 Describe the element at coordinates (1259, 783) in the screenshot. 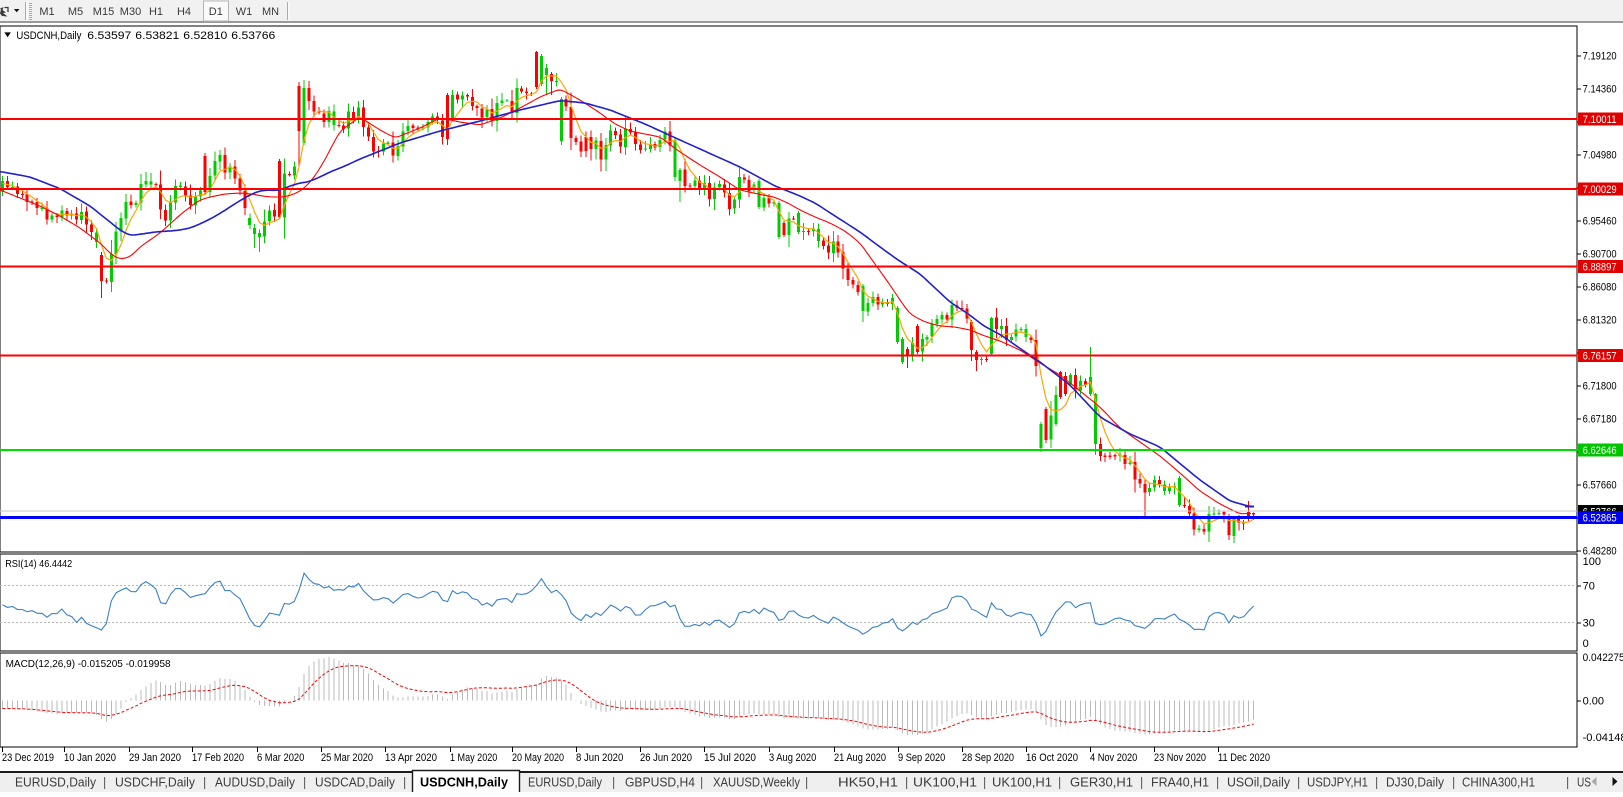

I see `svg-text: USOil,Daily` at that location.